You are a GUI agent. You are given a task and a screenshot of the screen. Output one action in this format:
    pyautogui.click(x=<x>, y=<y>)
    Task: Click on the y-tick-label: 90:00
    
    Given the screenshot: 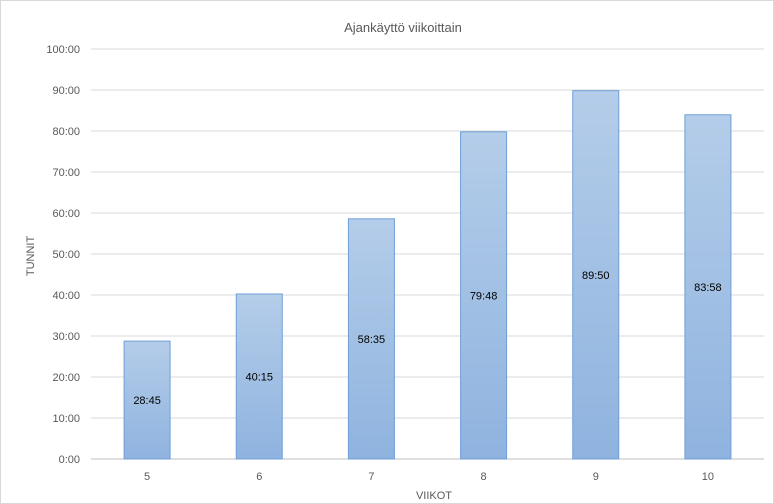 What is the action you would take?
    pyautogui.click(x=66, y=91)
    